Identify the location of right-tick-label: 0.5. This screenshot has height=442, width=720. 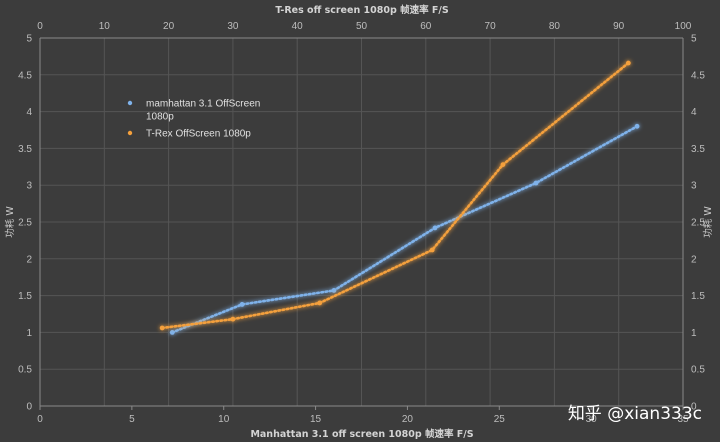
(698, 370).